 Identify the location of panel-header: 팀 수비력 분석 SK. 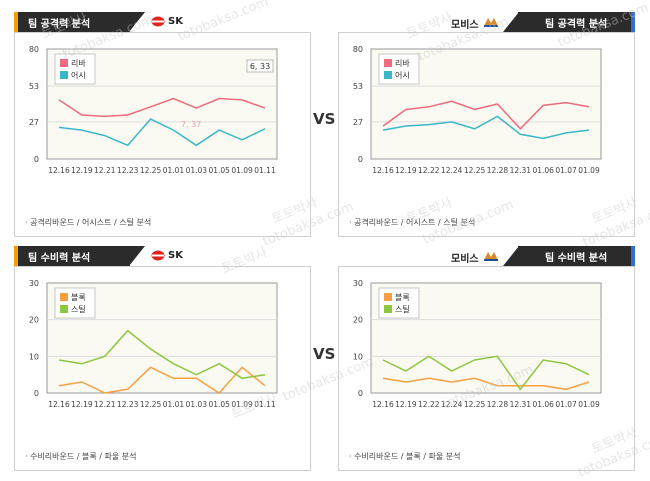
(162, 256).